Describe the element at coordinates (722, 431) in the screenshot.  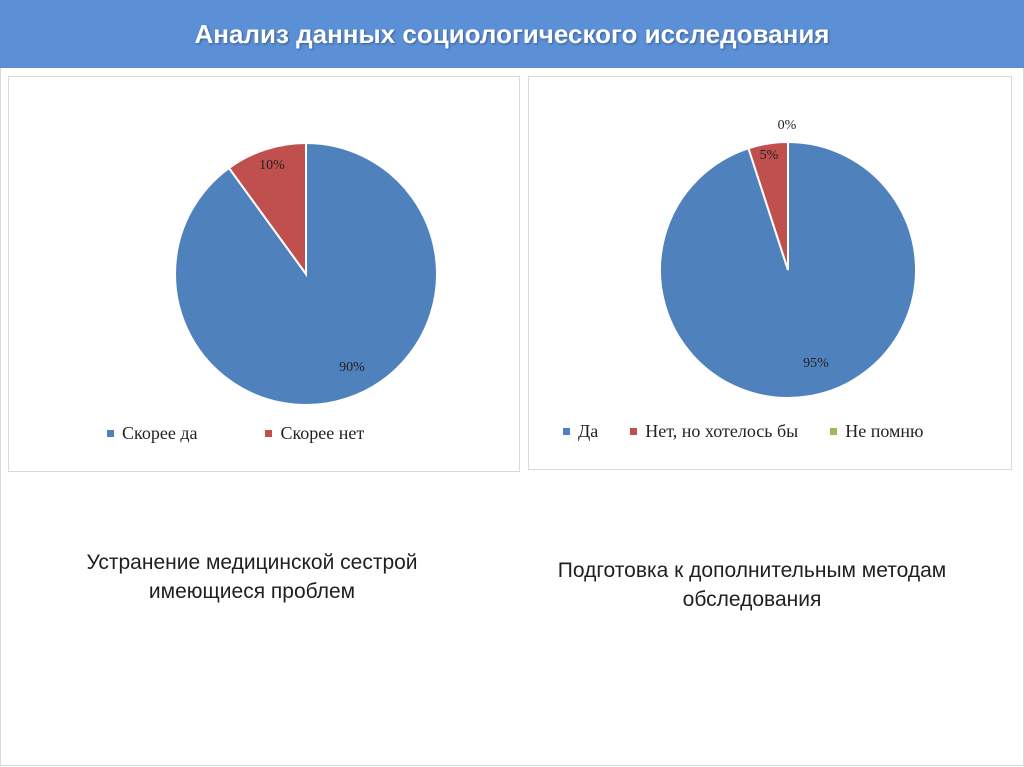
I see `legend-label: Нет, но хотелось бы` at that location.